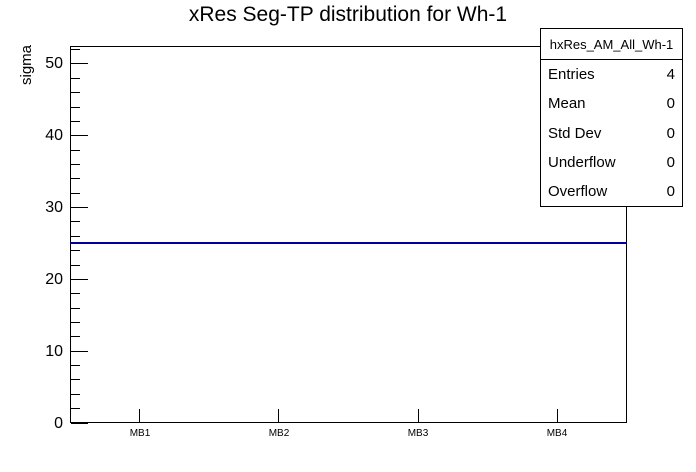  I want to click on x-tick-label: MB3, so click(418, 433).